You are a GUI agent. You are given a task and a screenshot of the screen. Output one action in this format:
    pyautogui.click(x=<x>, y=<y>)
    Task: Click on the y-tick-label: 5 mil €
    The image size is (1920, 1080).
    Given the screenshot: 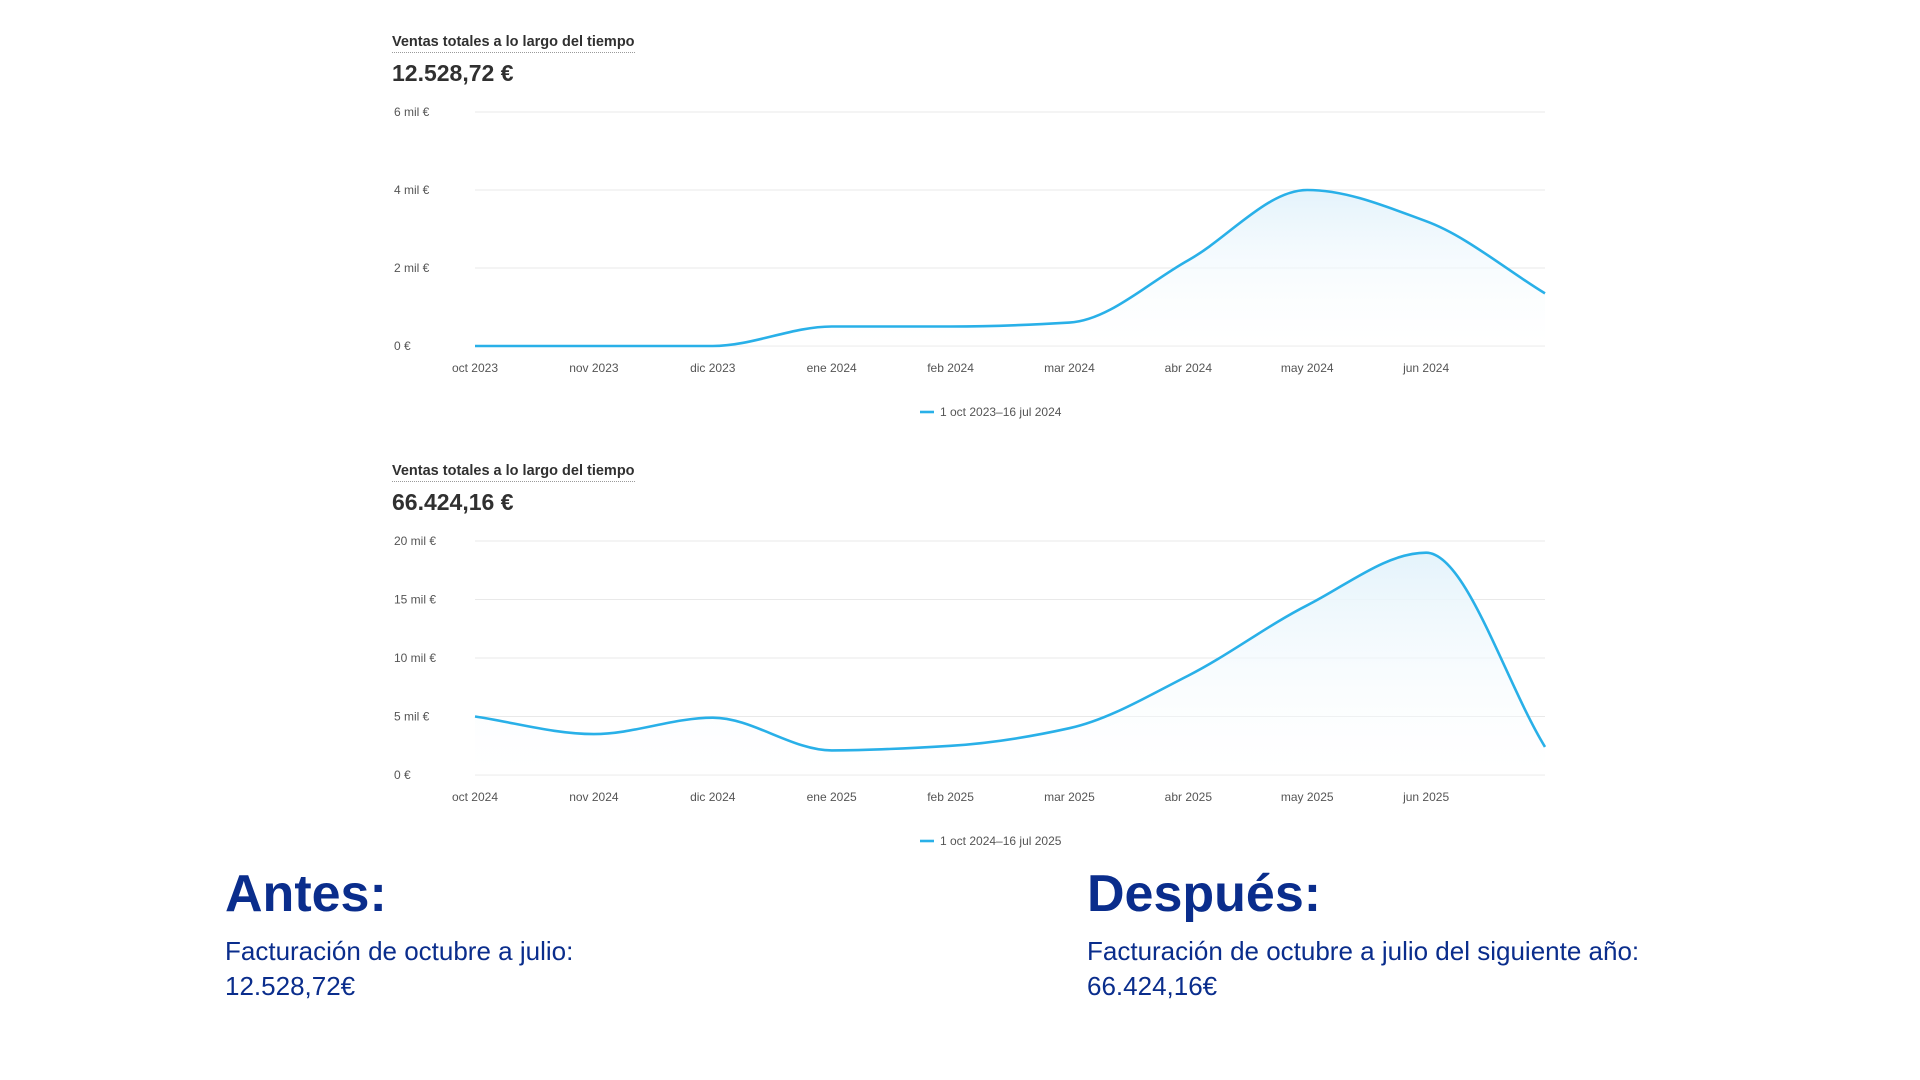 What is the action you would take?
    pyautogui.click(x=412, y=717)
    